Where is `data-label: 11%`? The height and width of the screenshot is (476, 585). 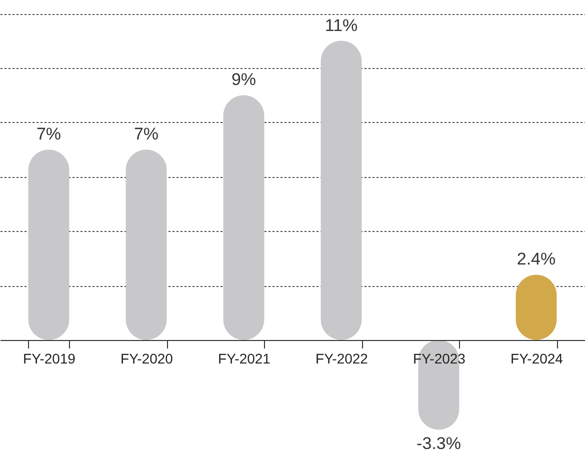
data-label: 11% is located at coordinates (341, 25).